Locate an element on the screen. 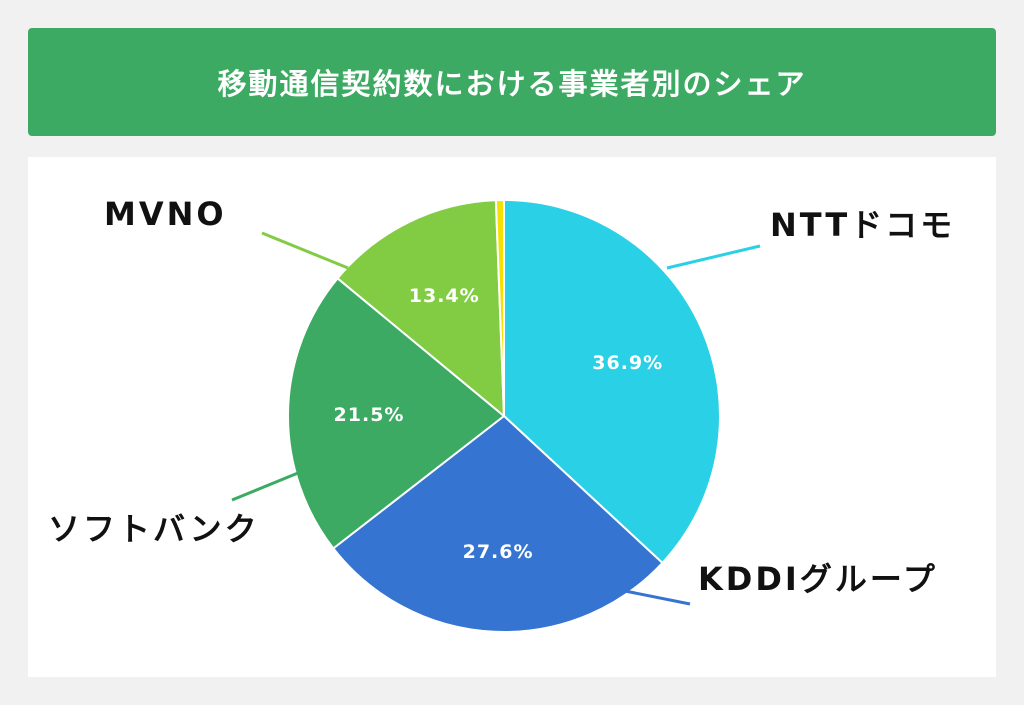 Image resolution: width=1024 pixels, height=705 pixels. title-bar: 移動通信契約数における事業者別のシェア is located at coordinates (512, 82).